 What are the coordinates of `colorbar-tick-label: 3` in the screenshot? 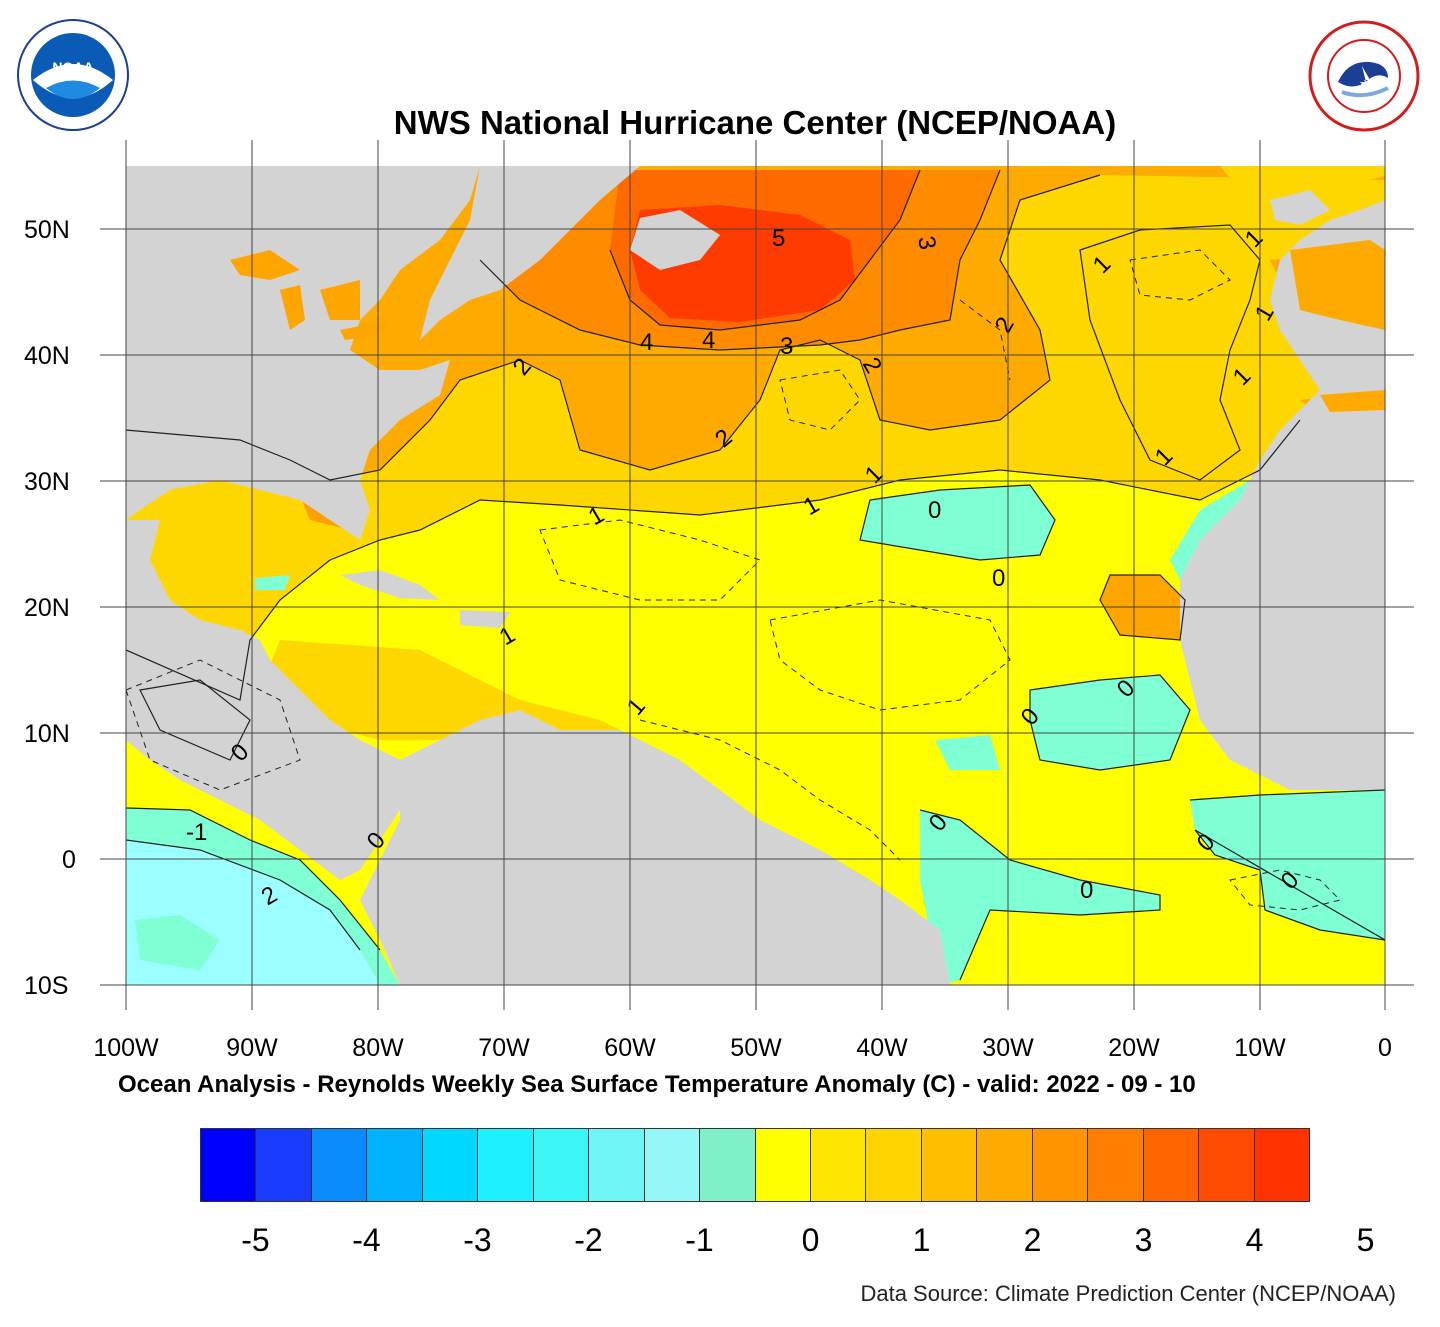 It's located at (1143, 1240).